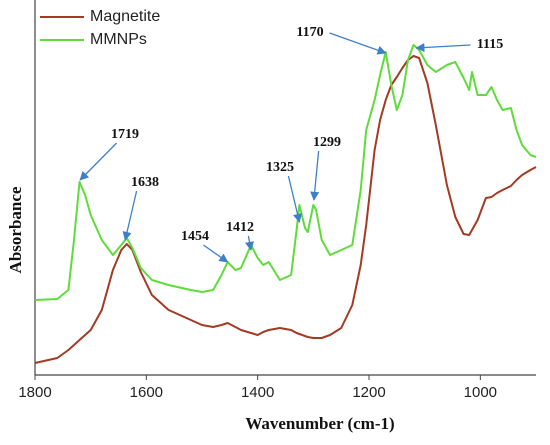 This screenshot has height=445, width=550. What do you see at coordinates (118, 39) in the screenshot?
I see `legend-label: MMNPs` at bounding box center [118, 39].